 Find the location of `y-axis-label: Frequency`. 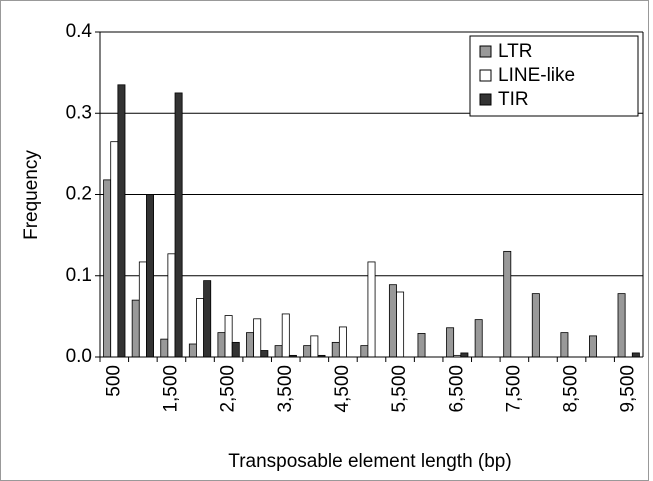

y-axis-label: Frequency is located at coordinates (31, 195).